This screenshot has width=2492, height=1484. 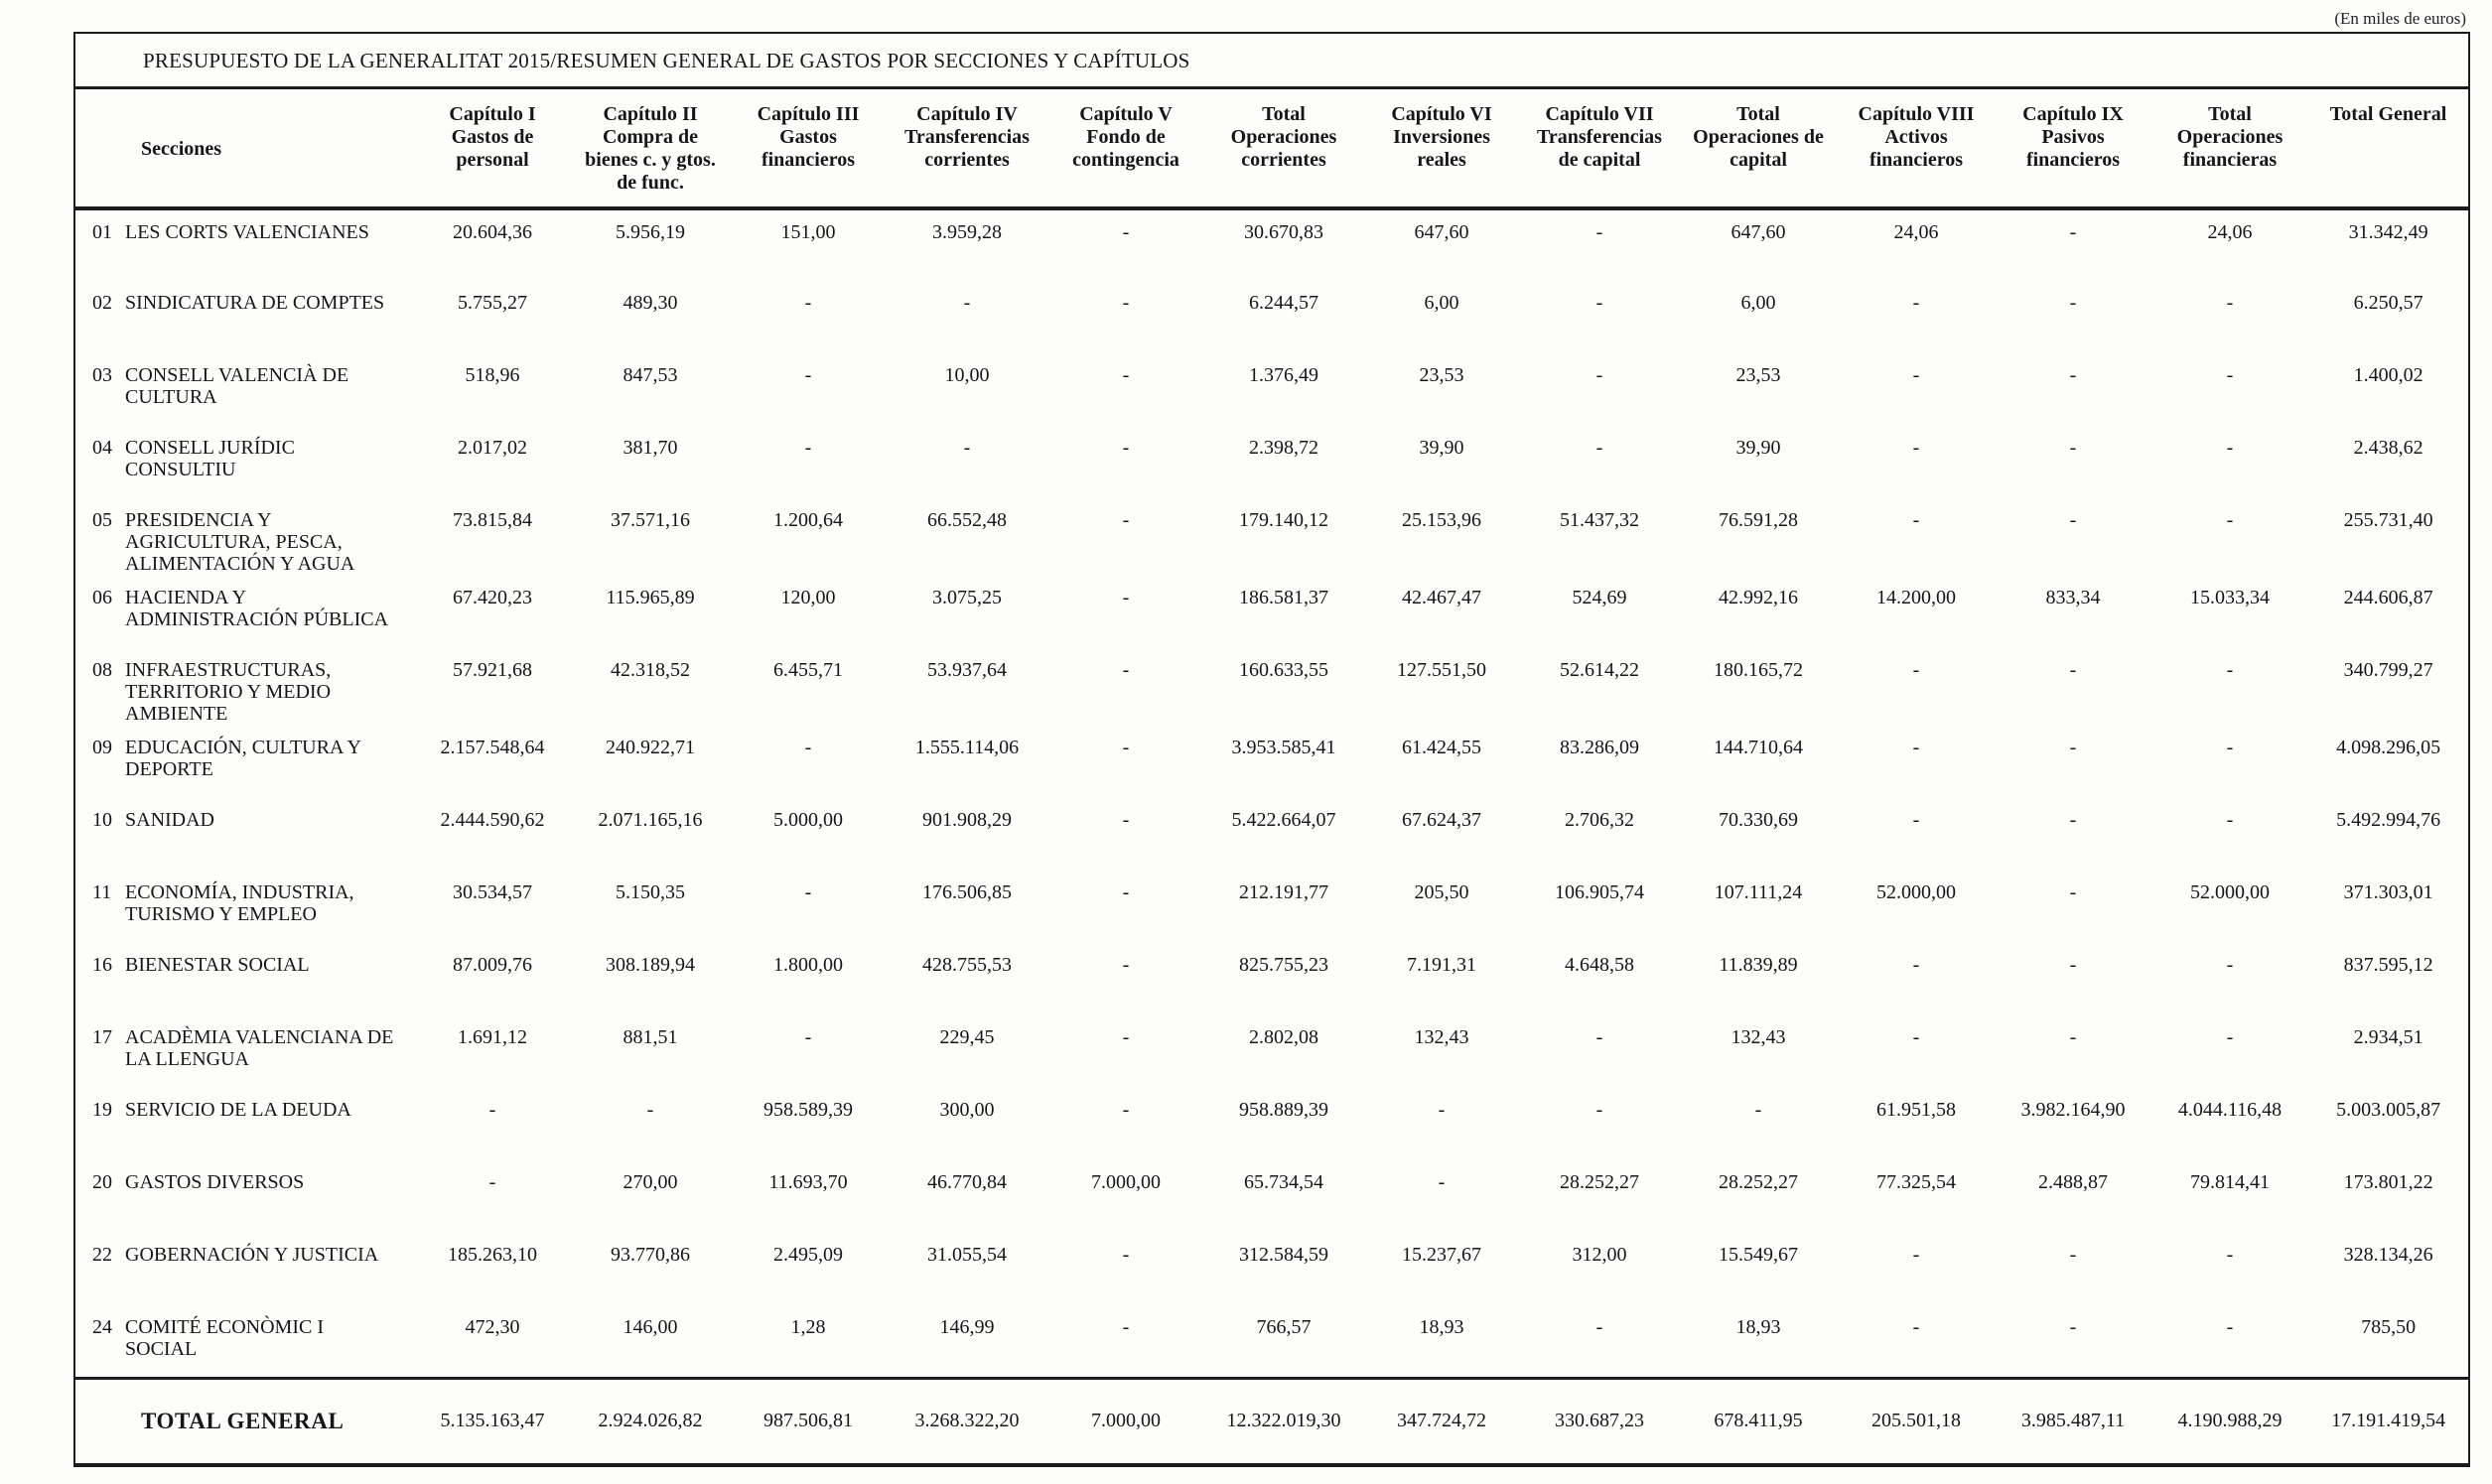 What do you see at coordinates (808, 965) in the screenshot?
I see `value-cell: 1.800,00` at bounding box center [808, 965].